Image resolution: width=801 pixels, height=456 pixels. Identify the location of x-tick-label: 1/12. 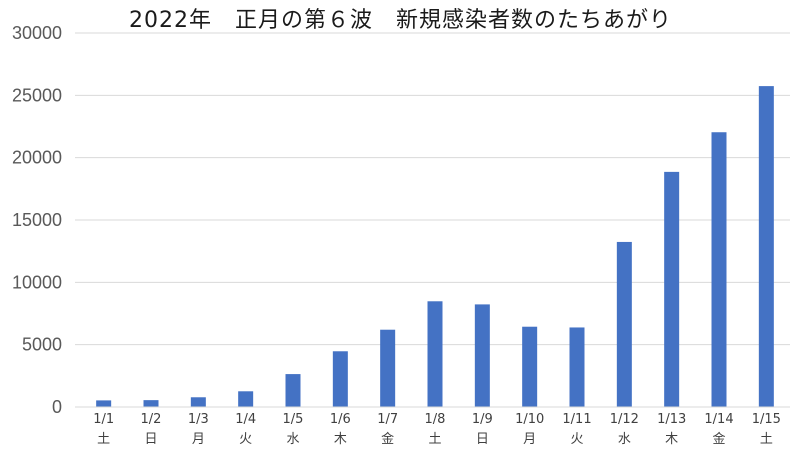
(624, 419).